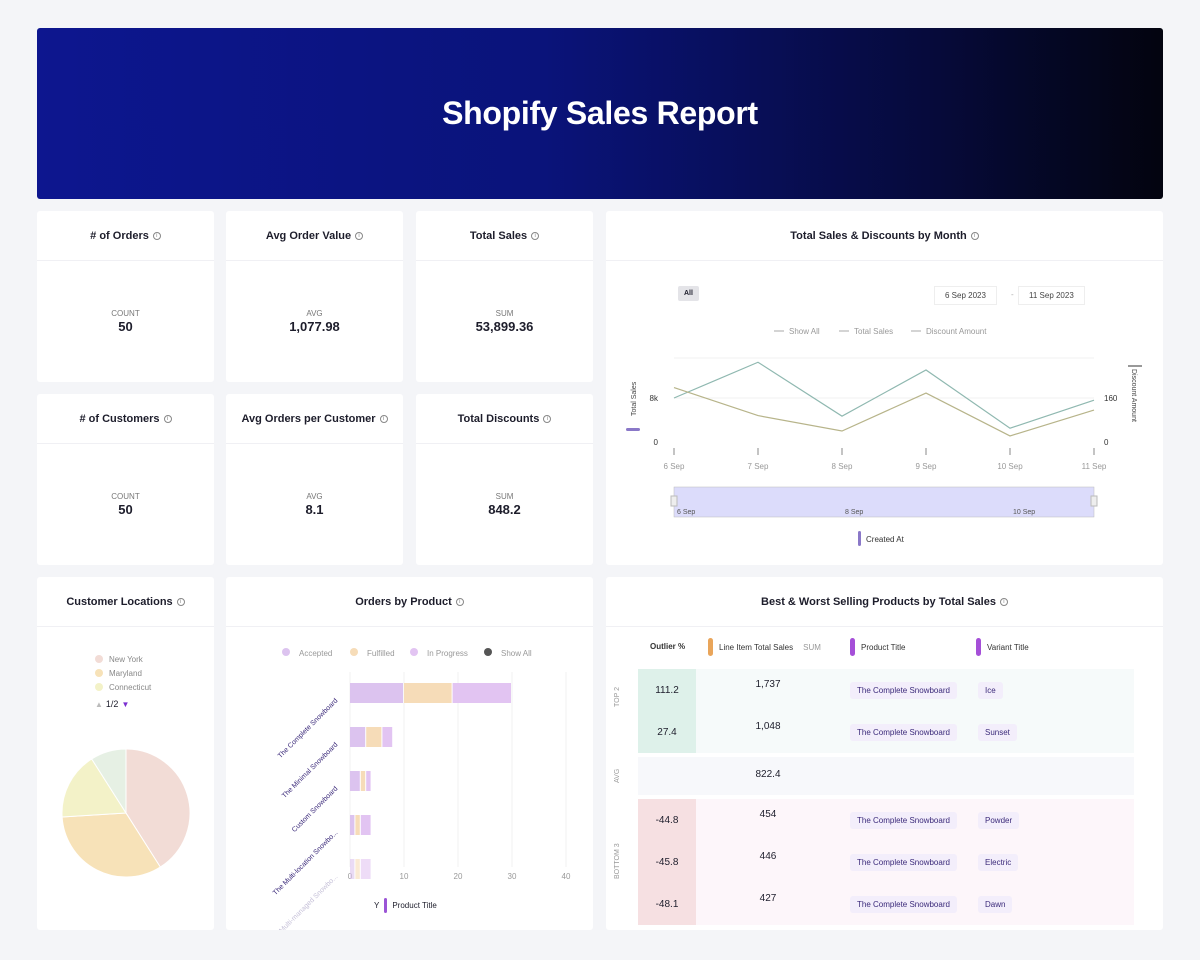 This screenshot has height=960, width=1200. I want to click on outlier-cell: -48.1, so click(667, 904).